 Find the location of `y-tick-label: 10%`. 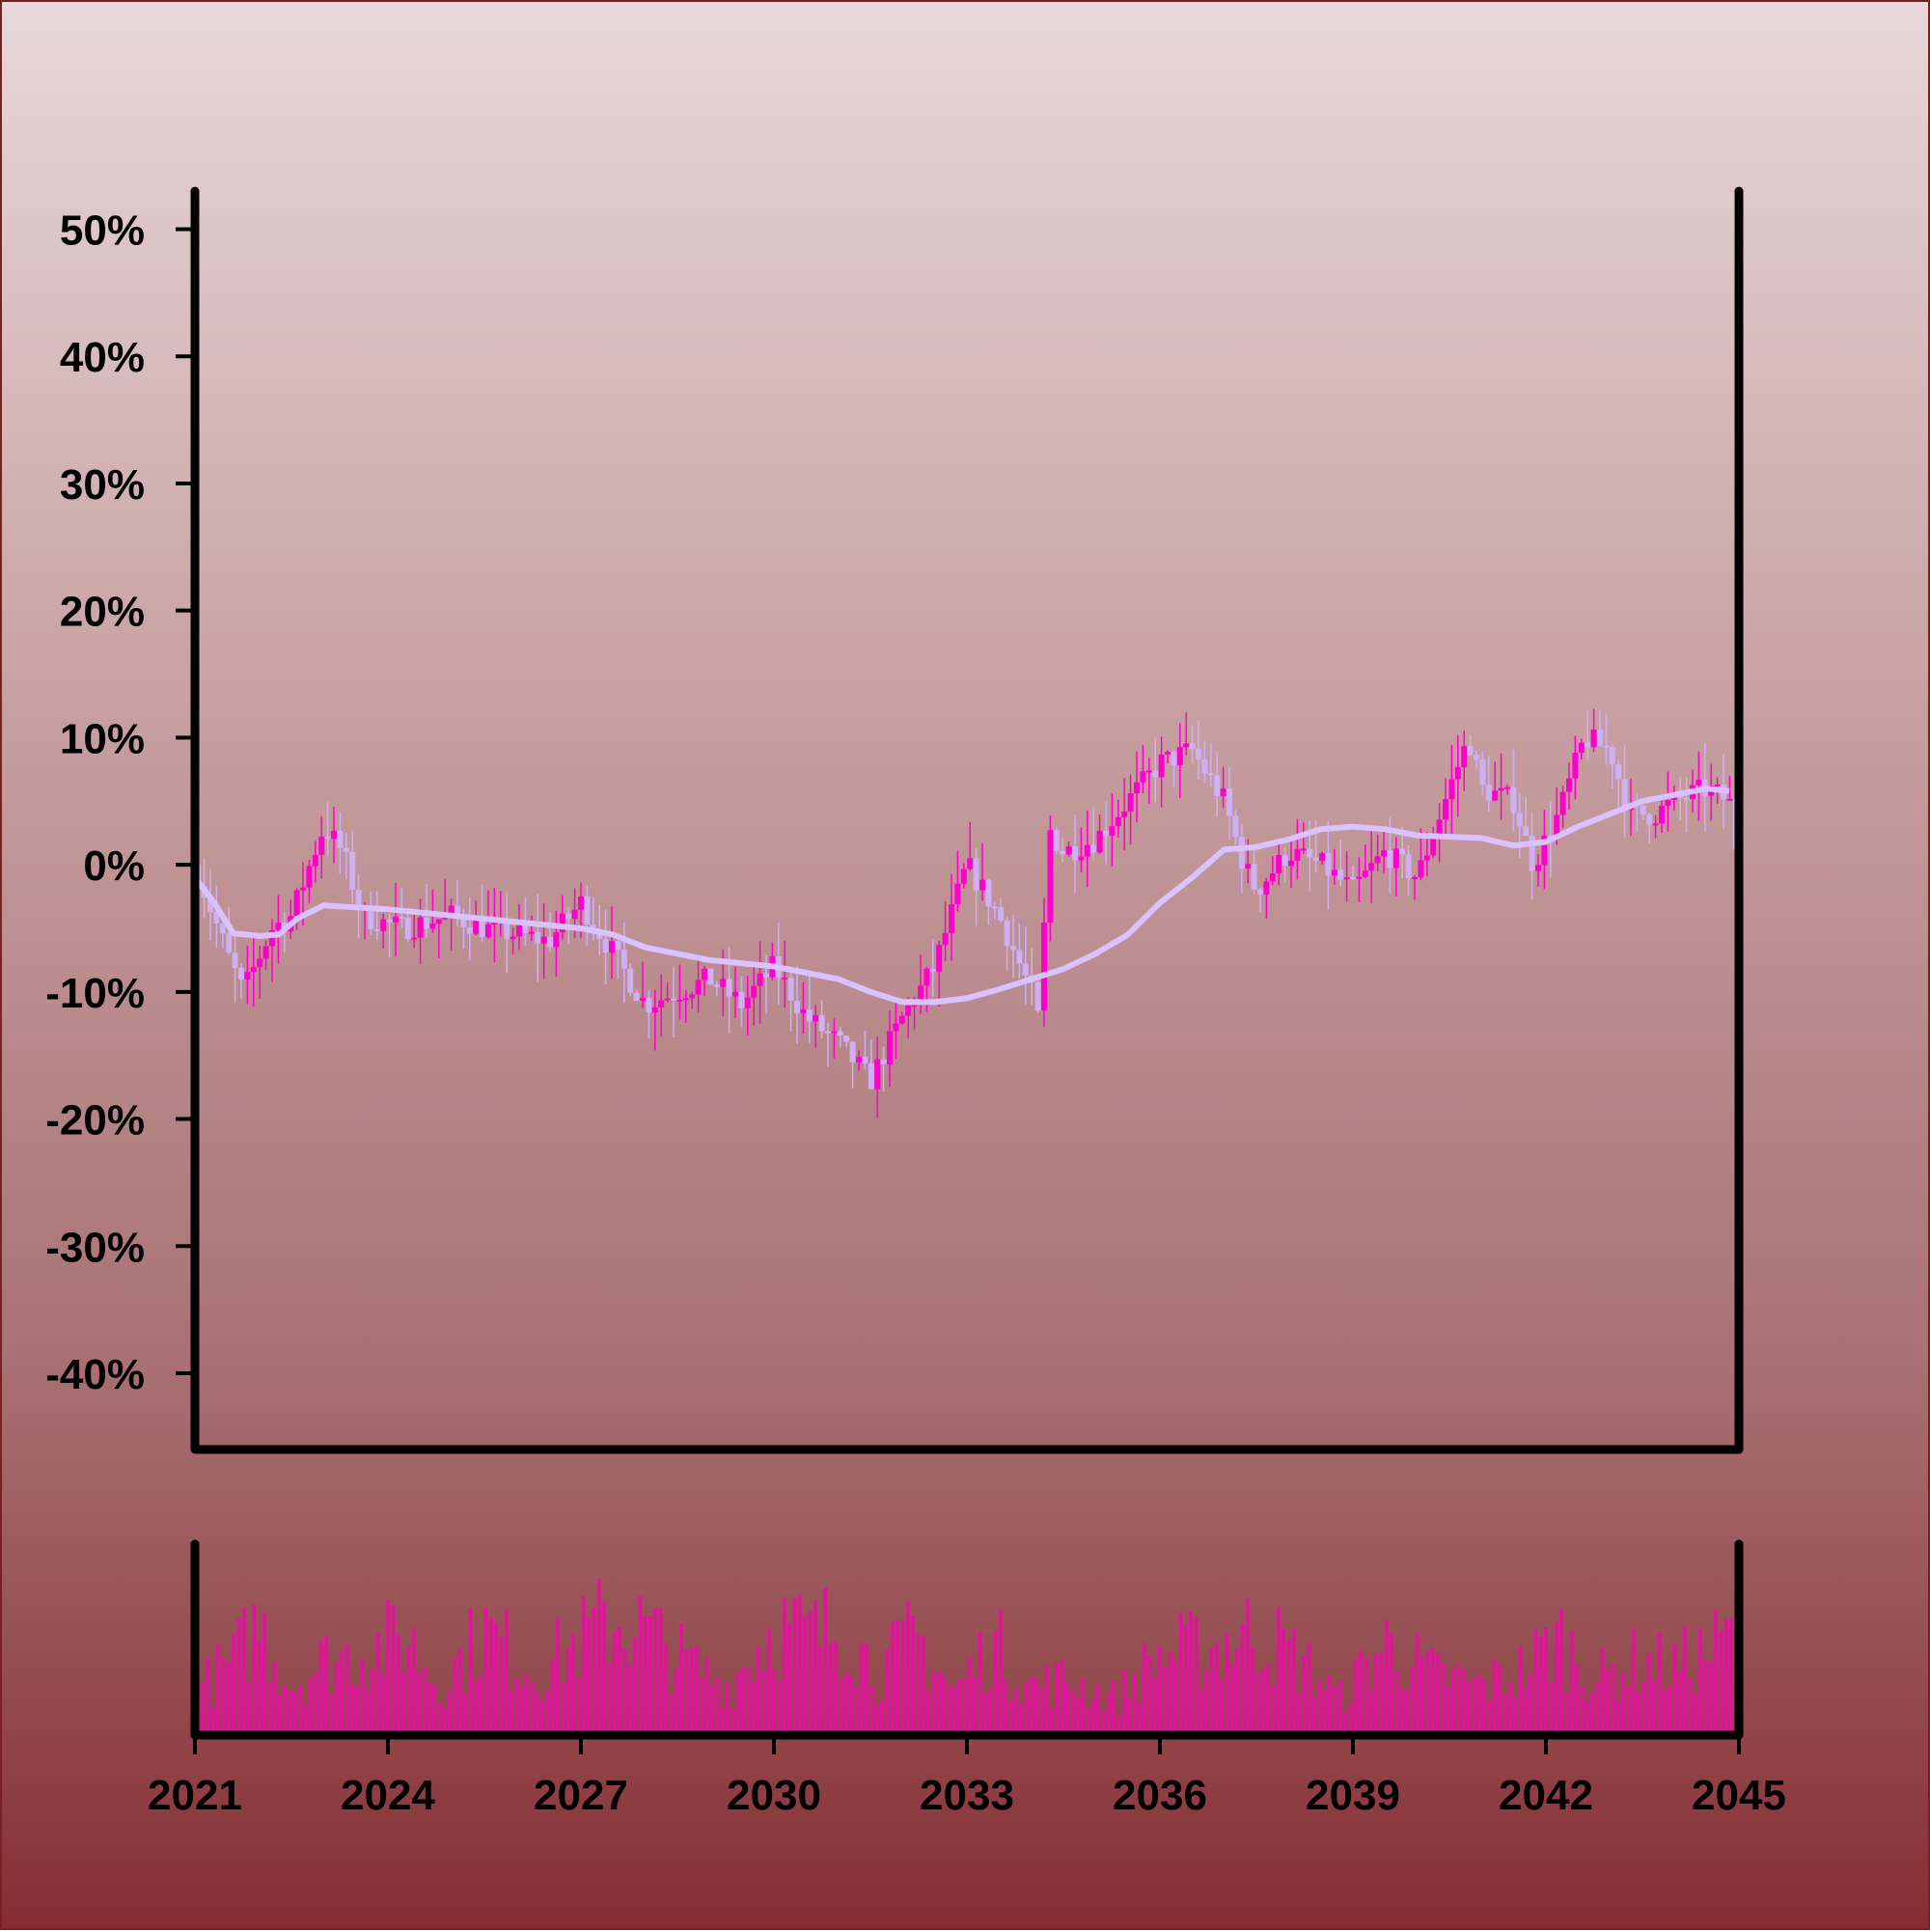

y-tick-label: 10% is located at coordinates (102, 738).